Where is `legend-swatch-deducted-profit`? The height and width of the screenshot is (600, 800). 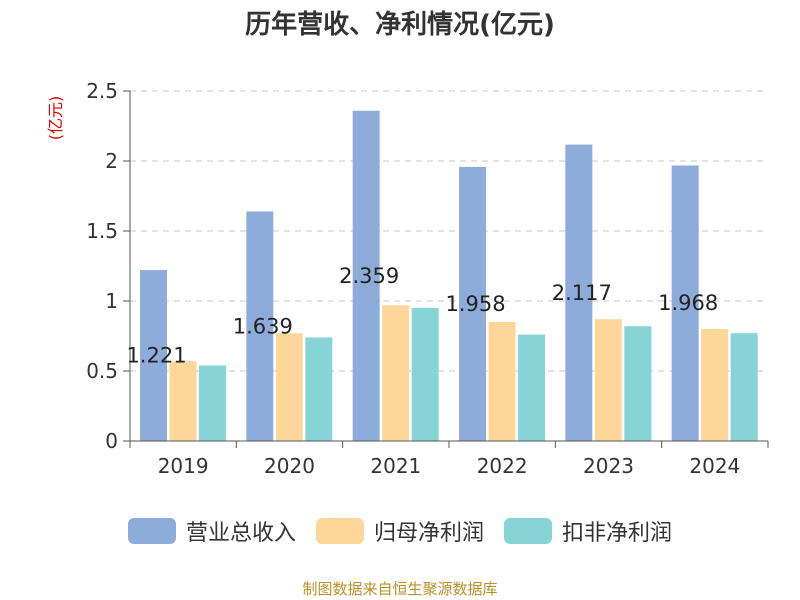 legend-swatch-deducted-profit is located at coordinates (528, 531).